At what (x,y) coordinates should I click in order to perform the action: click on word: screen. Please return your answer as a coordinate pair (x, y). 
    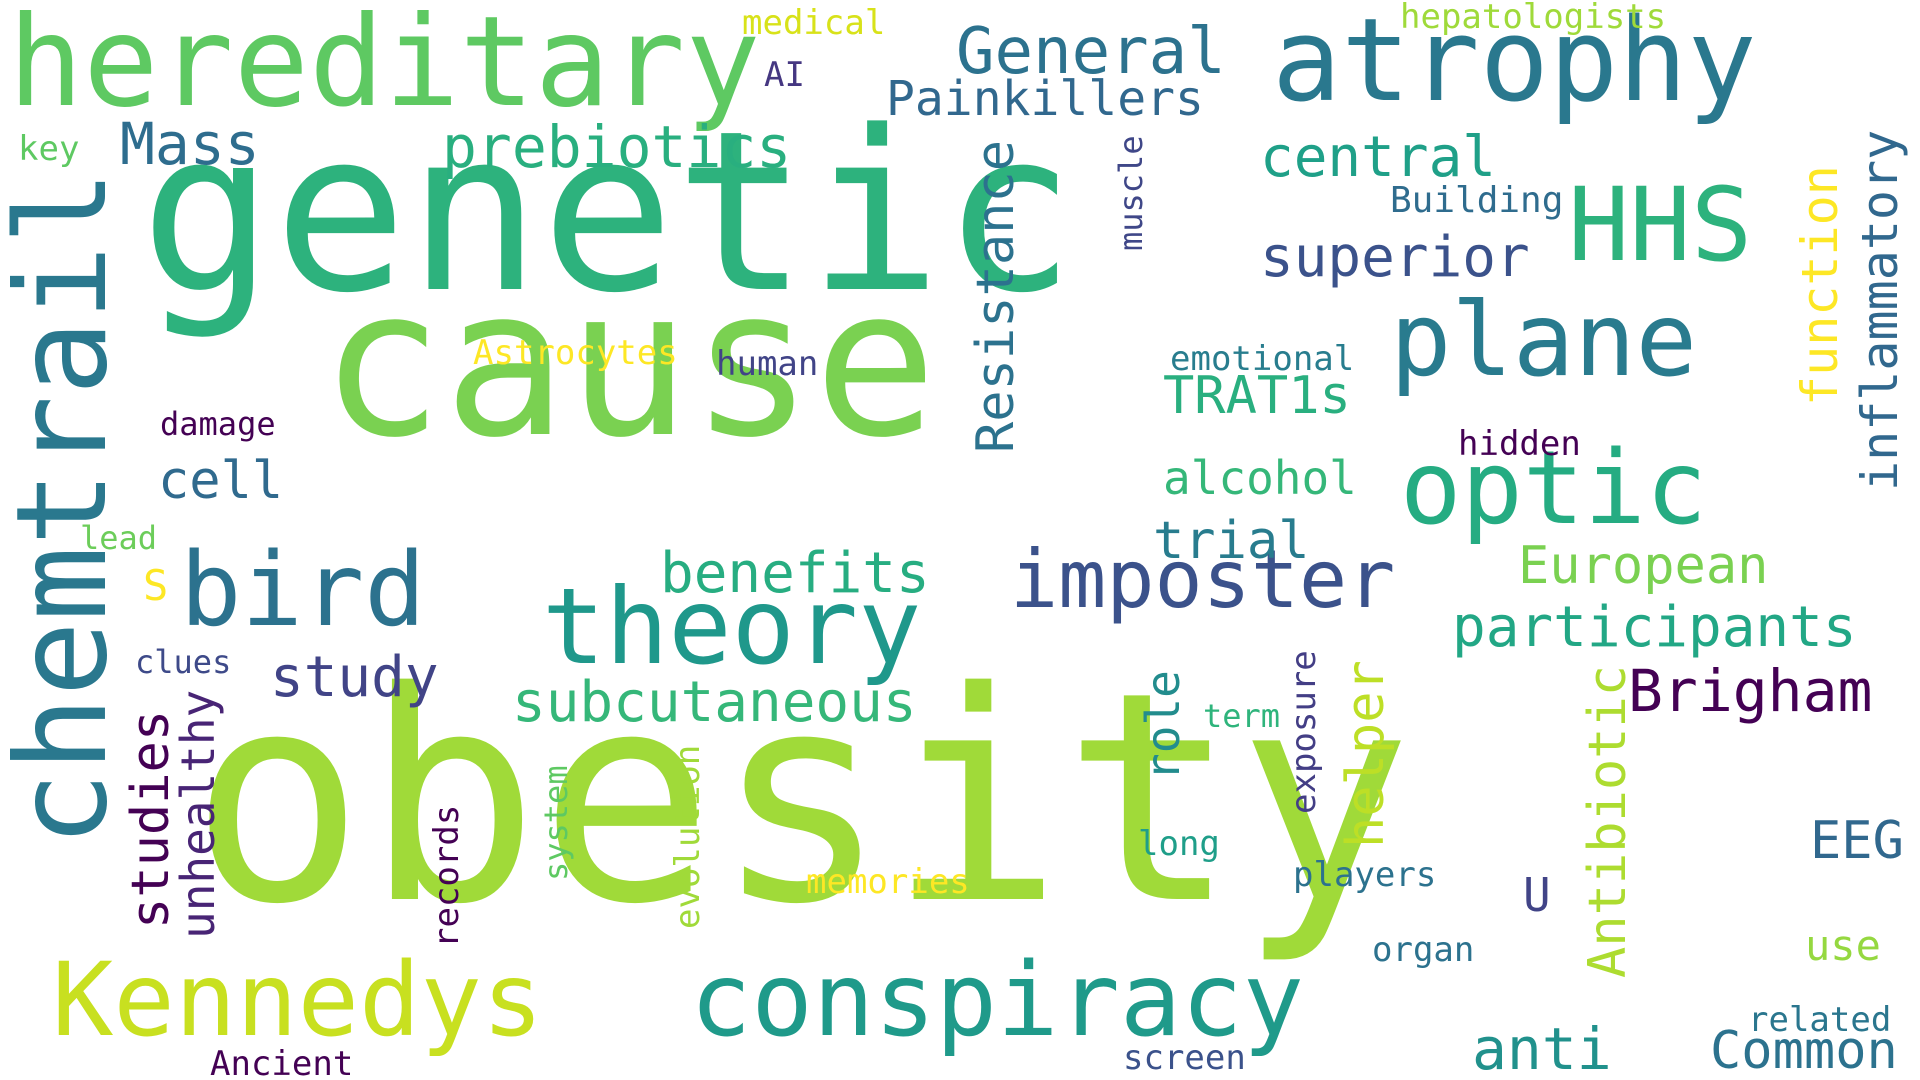
    Looking at the image, I should click on (1184, 1058).